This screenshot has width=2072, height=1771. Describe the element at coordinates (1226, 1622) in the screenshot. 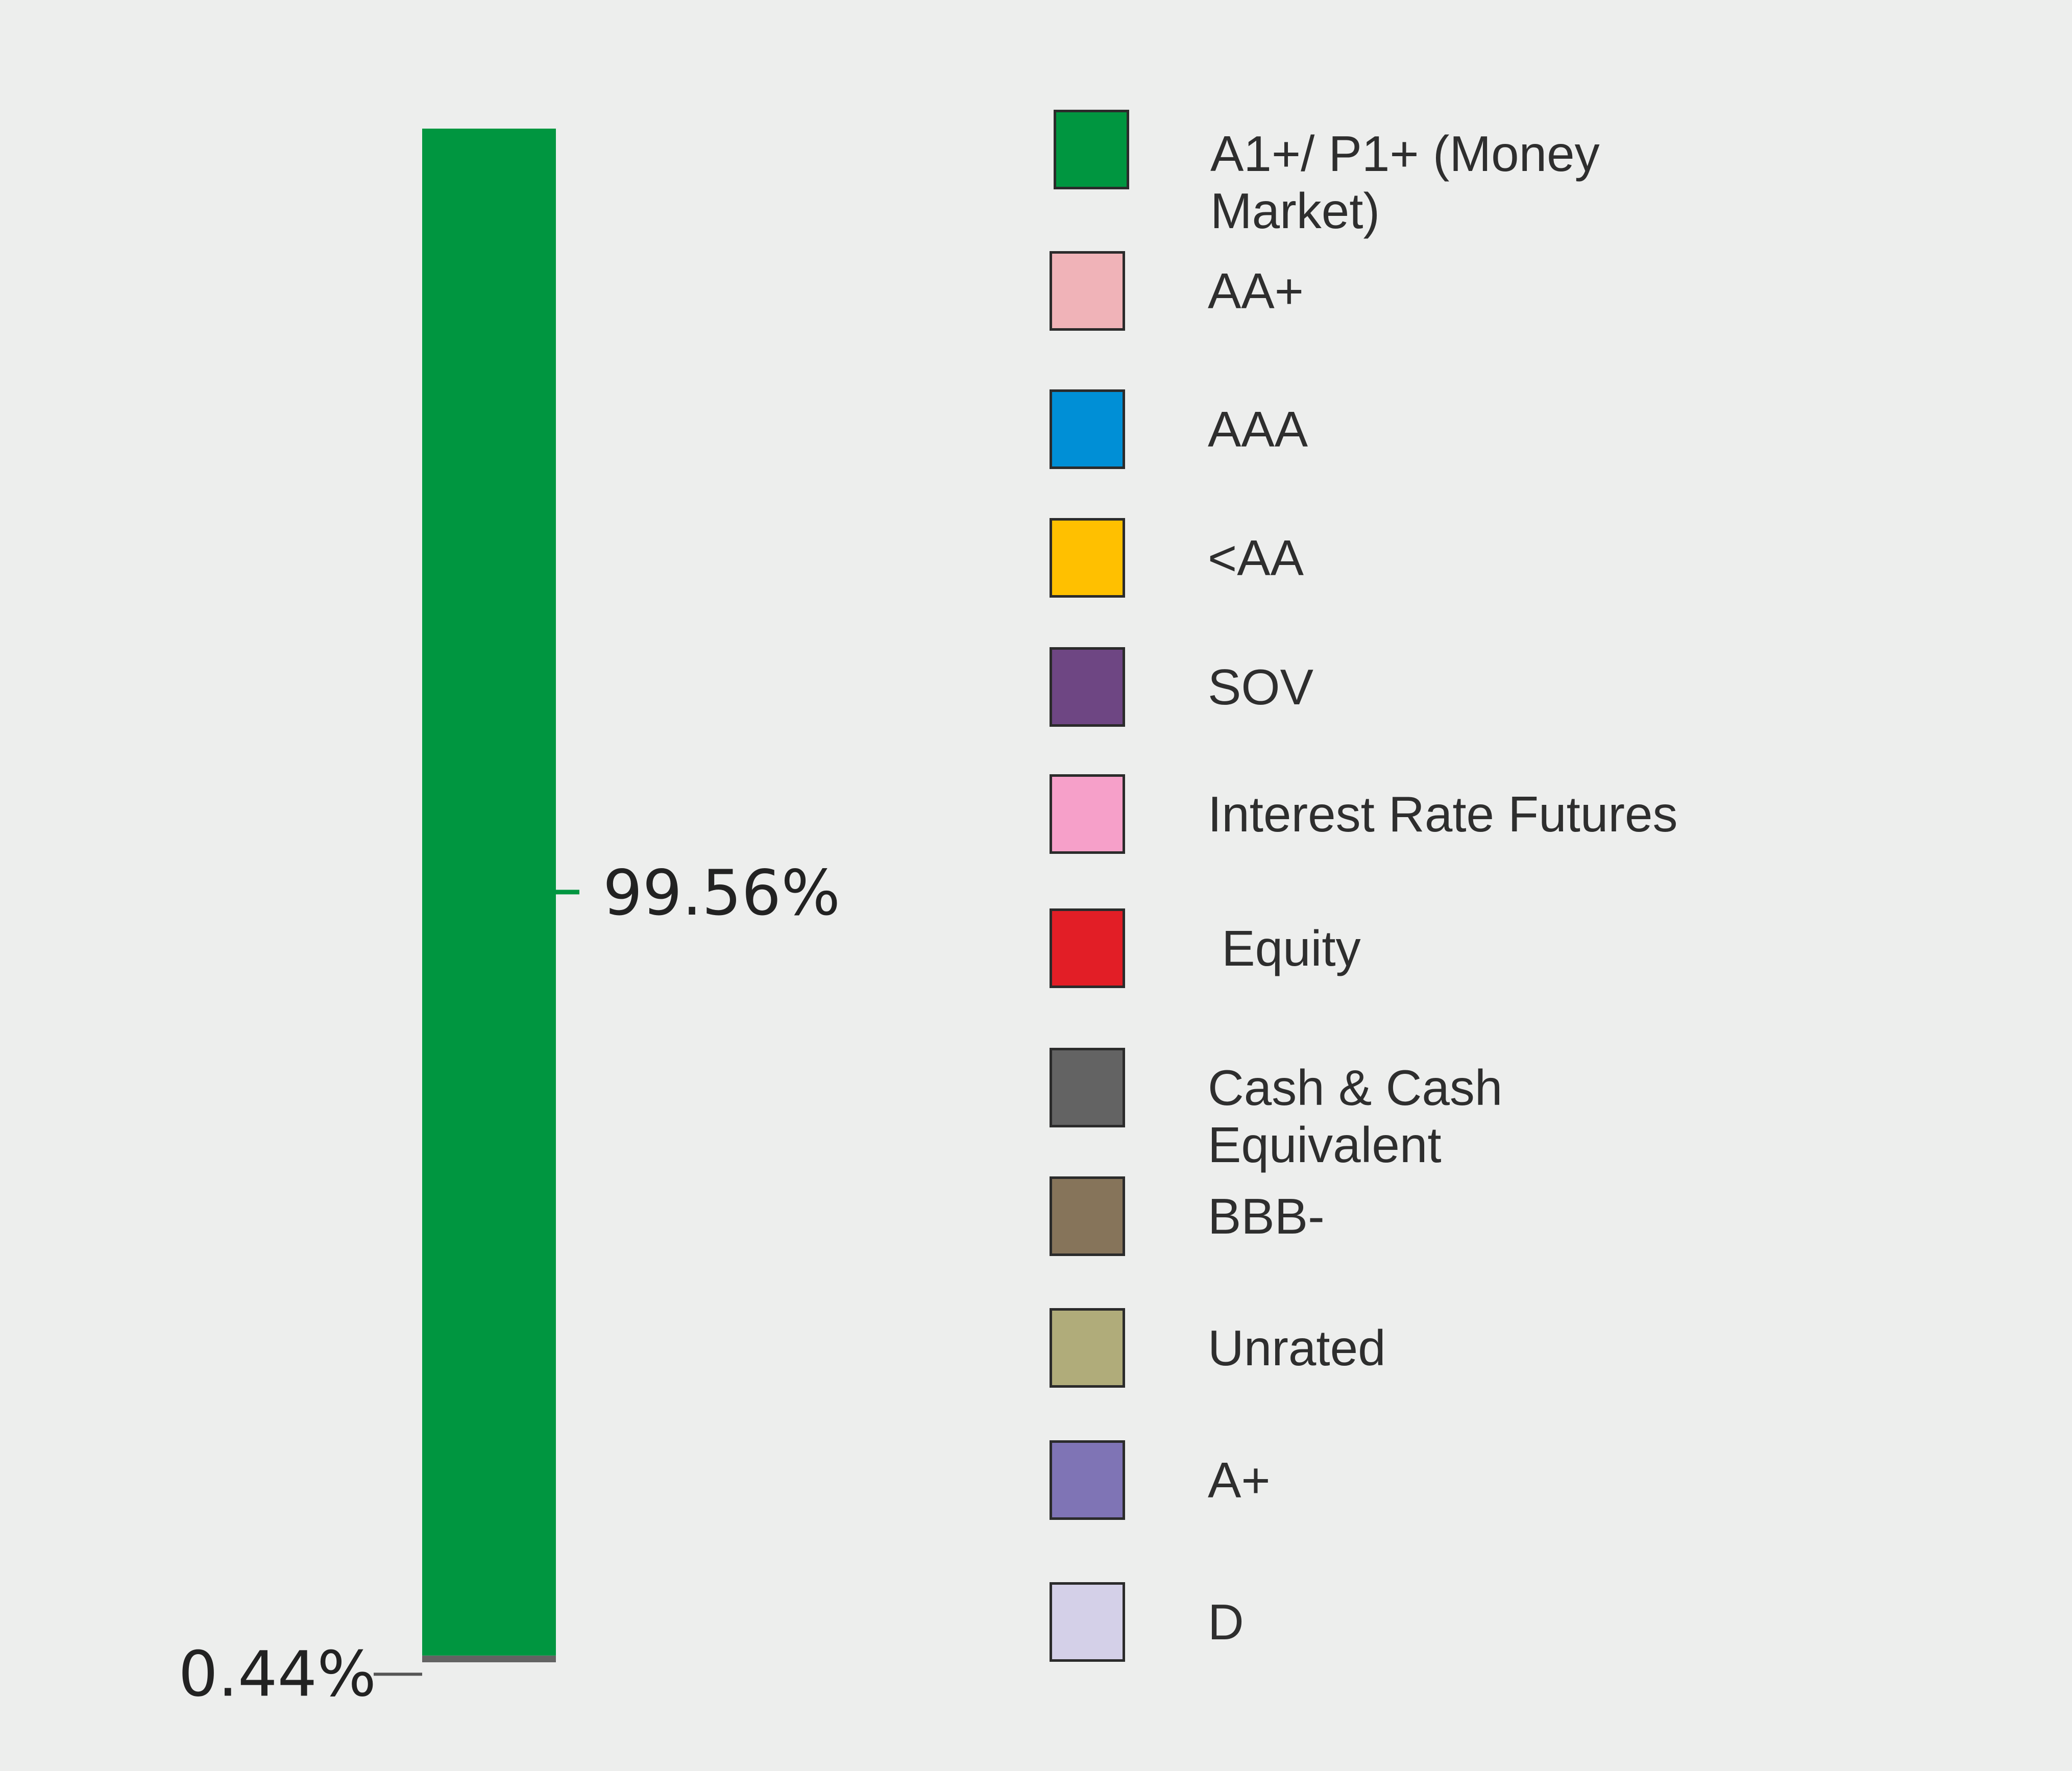

I see `legend-label: D` at that location.